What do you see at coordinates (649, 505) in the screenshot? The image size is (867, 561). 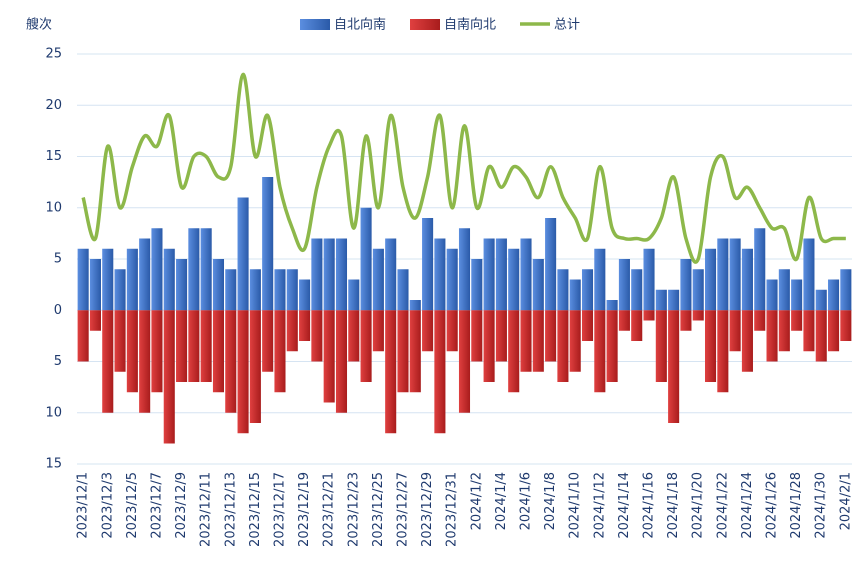 I see `x-tick-label: 2024/1/16` at bounding box center [649, 505].